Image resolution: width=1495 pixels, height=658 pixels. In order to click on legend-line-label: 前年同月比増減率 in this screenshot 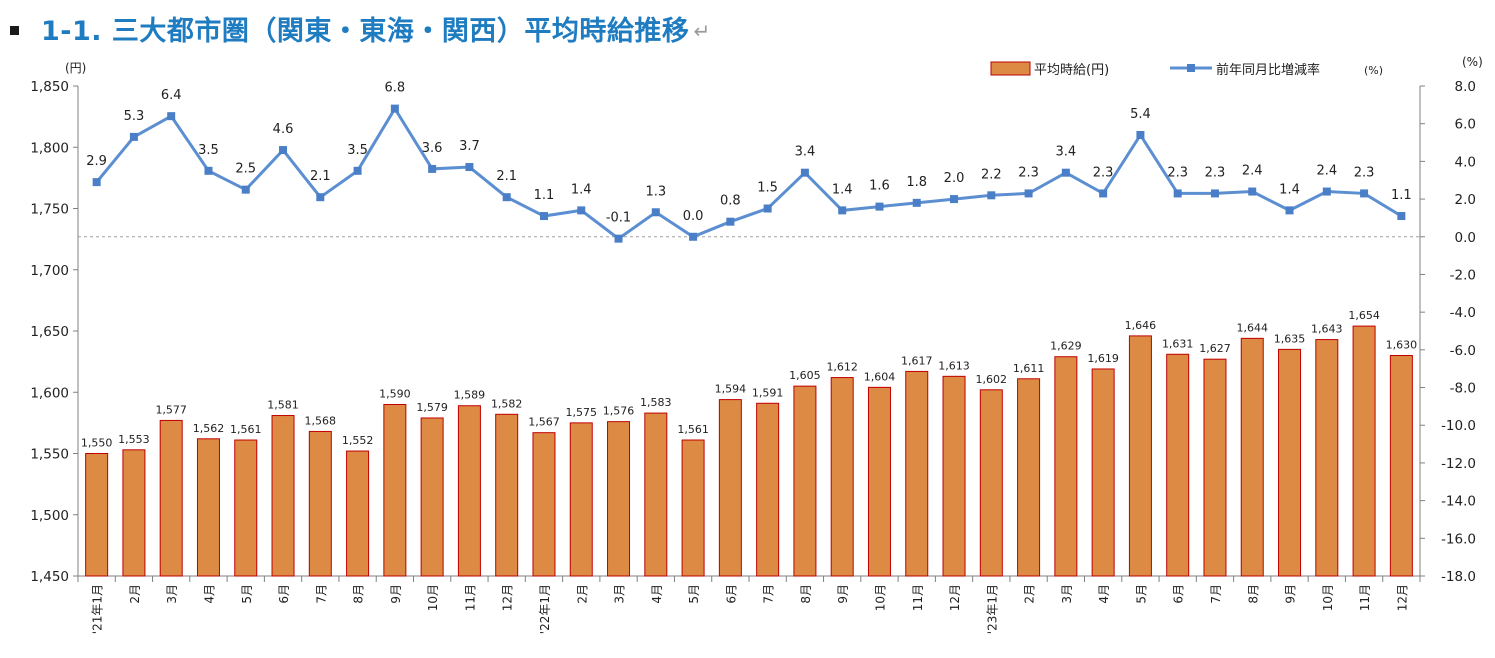, I will do `click(1268, 70)`.